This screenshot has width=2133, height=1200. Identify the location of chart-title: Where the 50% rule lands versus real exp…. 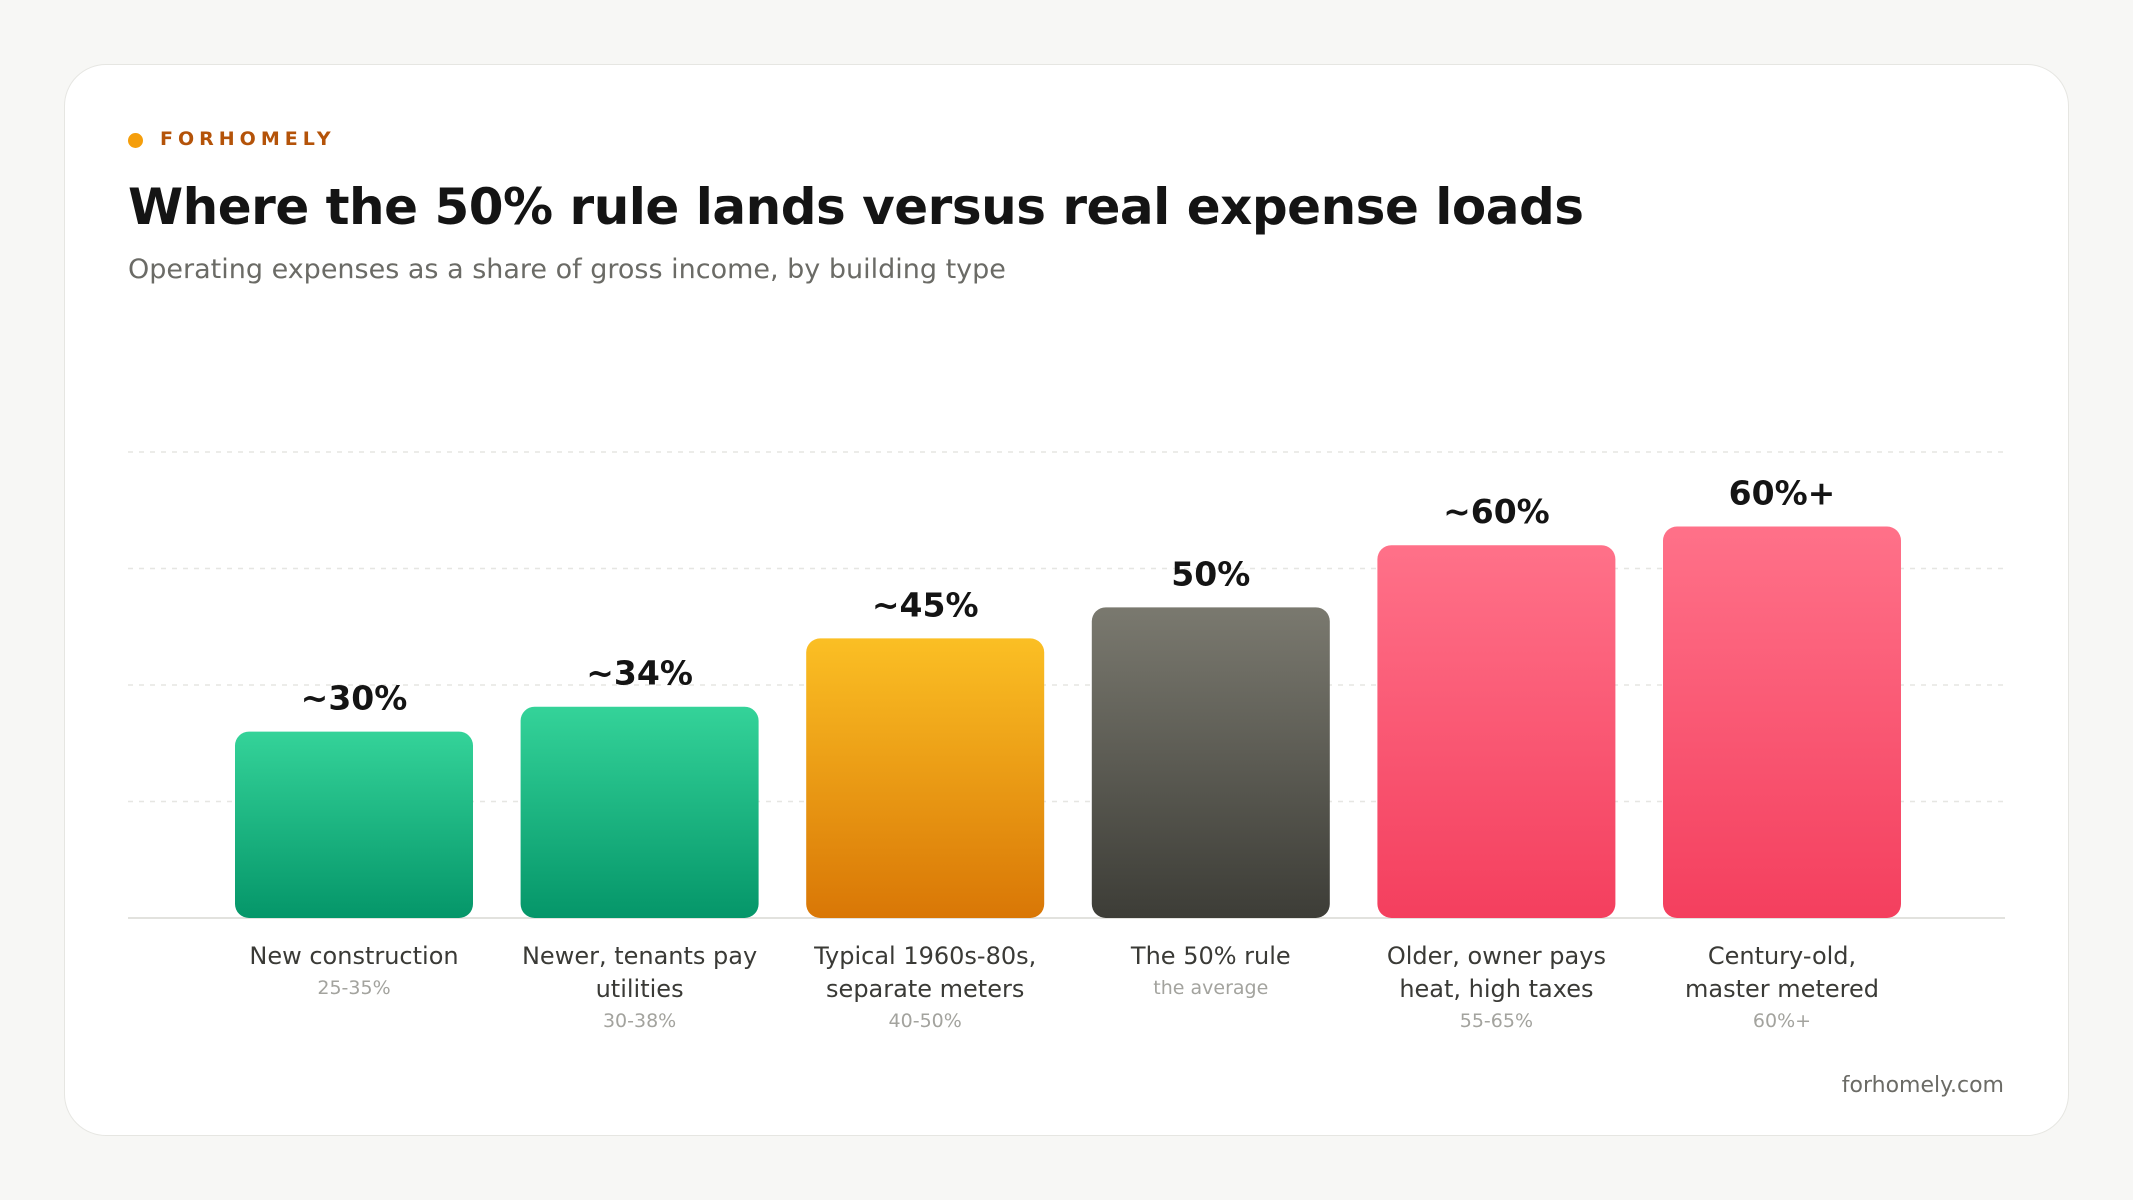
(856, 207).